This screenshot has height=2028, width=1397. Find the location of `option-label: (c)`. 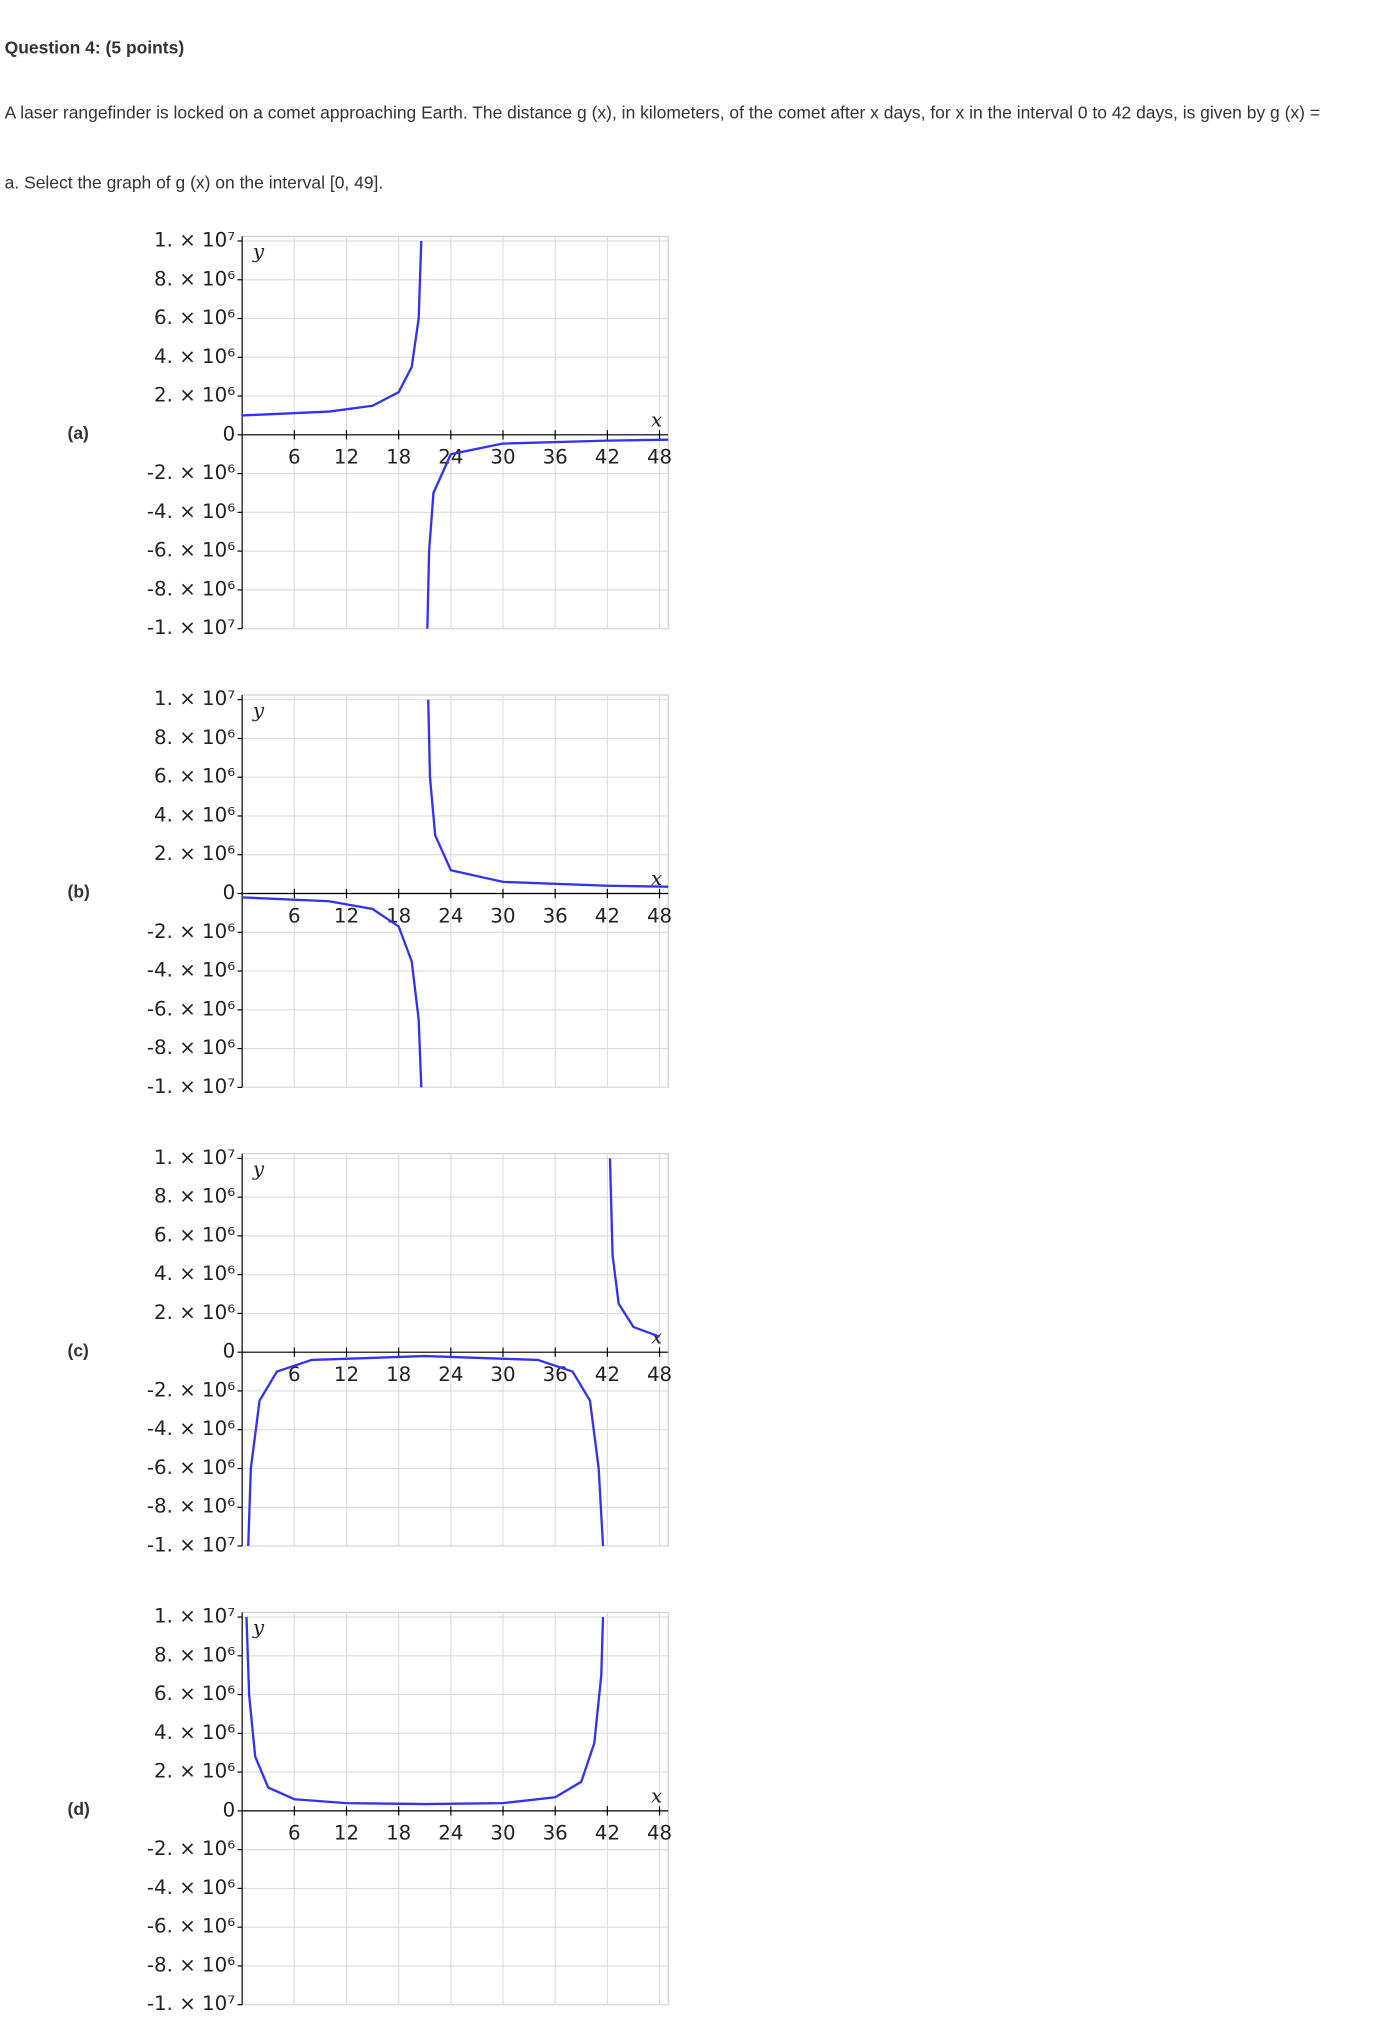

option-label: (c) is located at coordinates (78, 1350).